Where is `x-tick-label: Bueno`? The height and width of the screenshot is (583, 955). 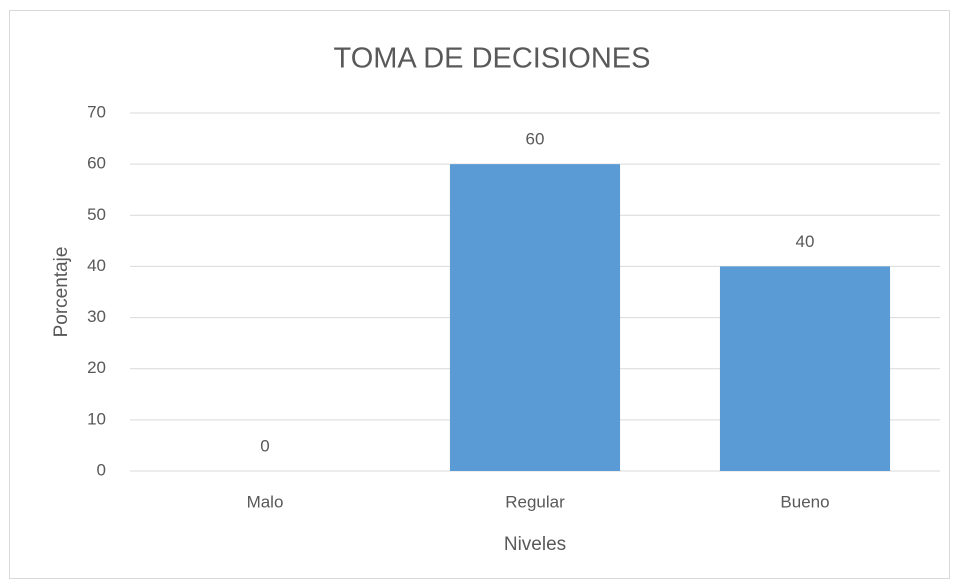
x-tick-label: Bueno is located at coordinates (804, 501).